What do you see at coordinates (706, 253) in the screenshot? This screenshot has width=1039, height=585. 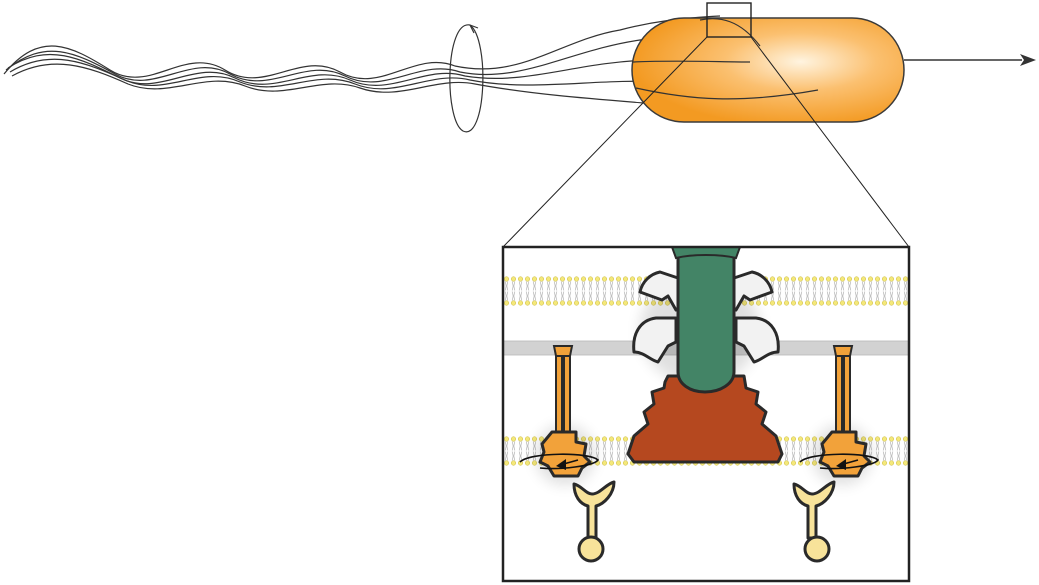 I see `hook-cap` at bounding box center [706, 253].